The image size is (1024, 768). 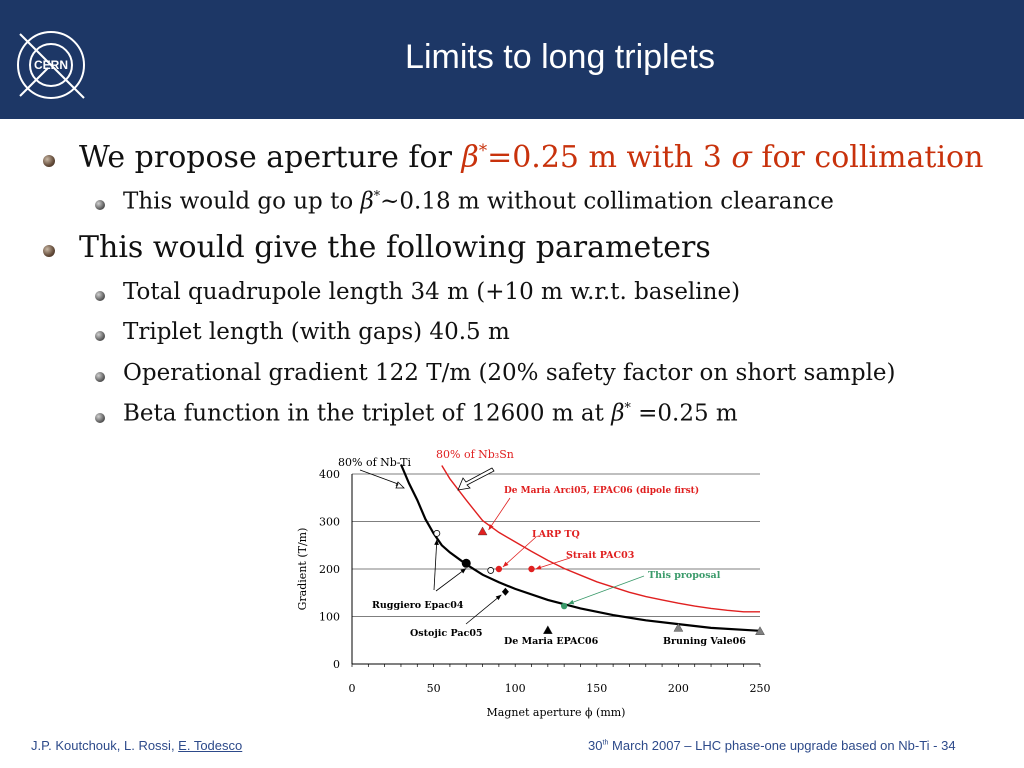 What do you see at coordinates (395, 247) in the screenshot?
I see `bullet-2: This would give the following parameters` at bounding box center [395, 247].